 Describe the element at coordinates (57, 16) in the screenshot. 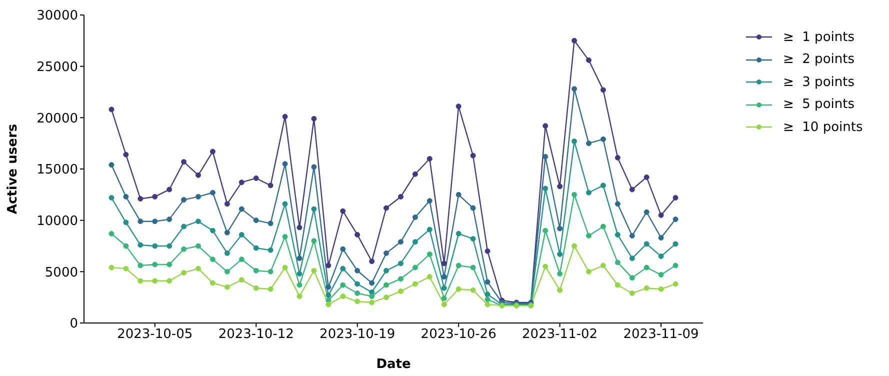

I see `y-tick-label: 30000` at that location.